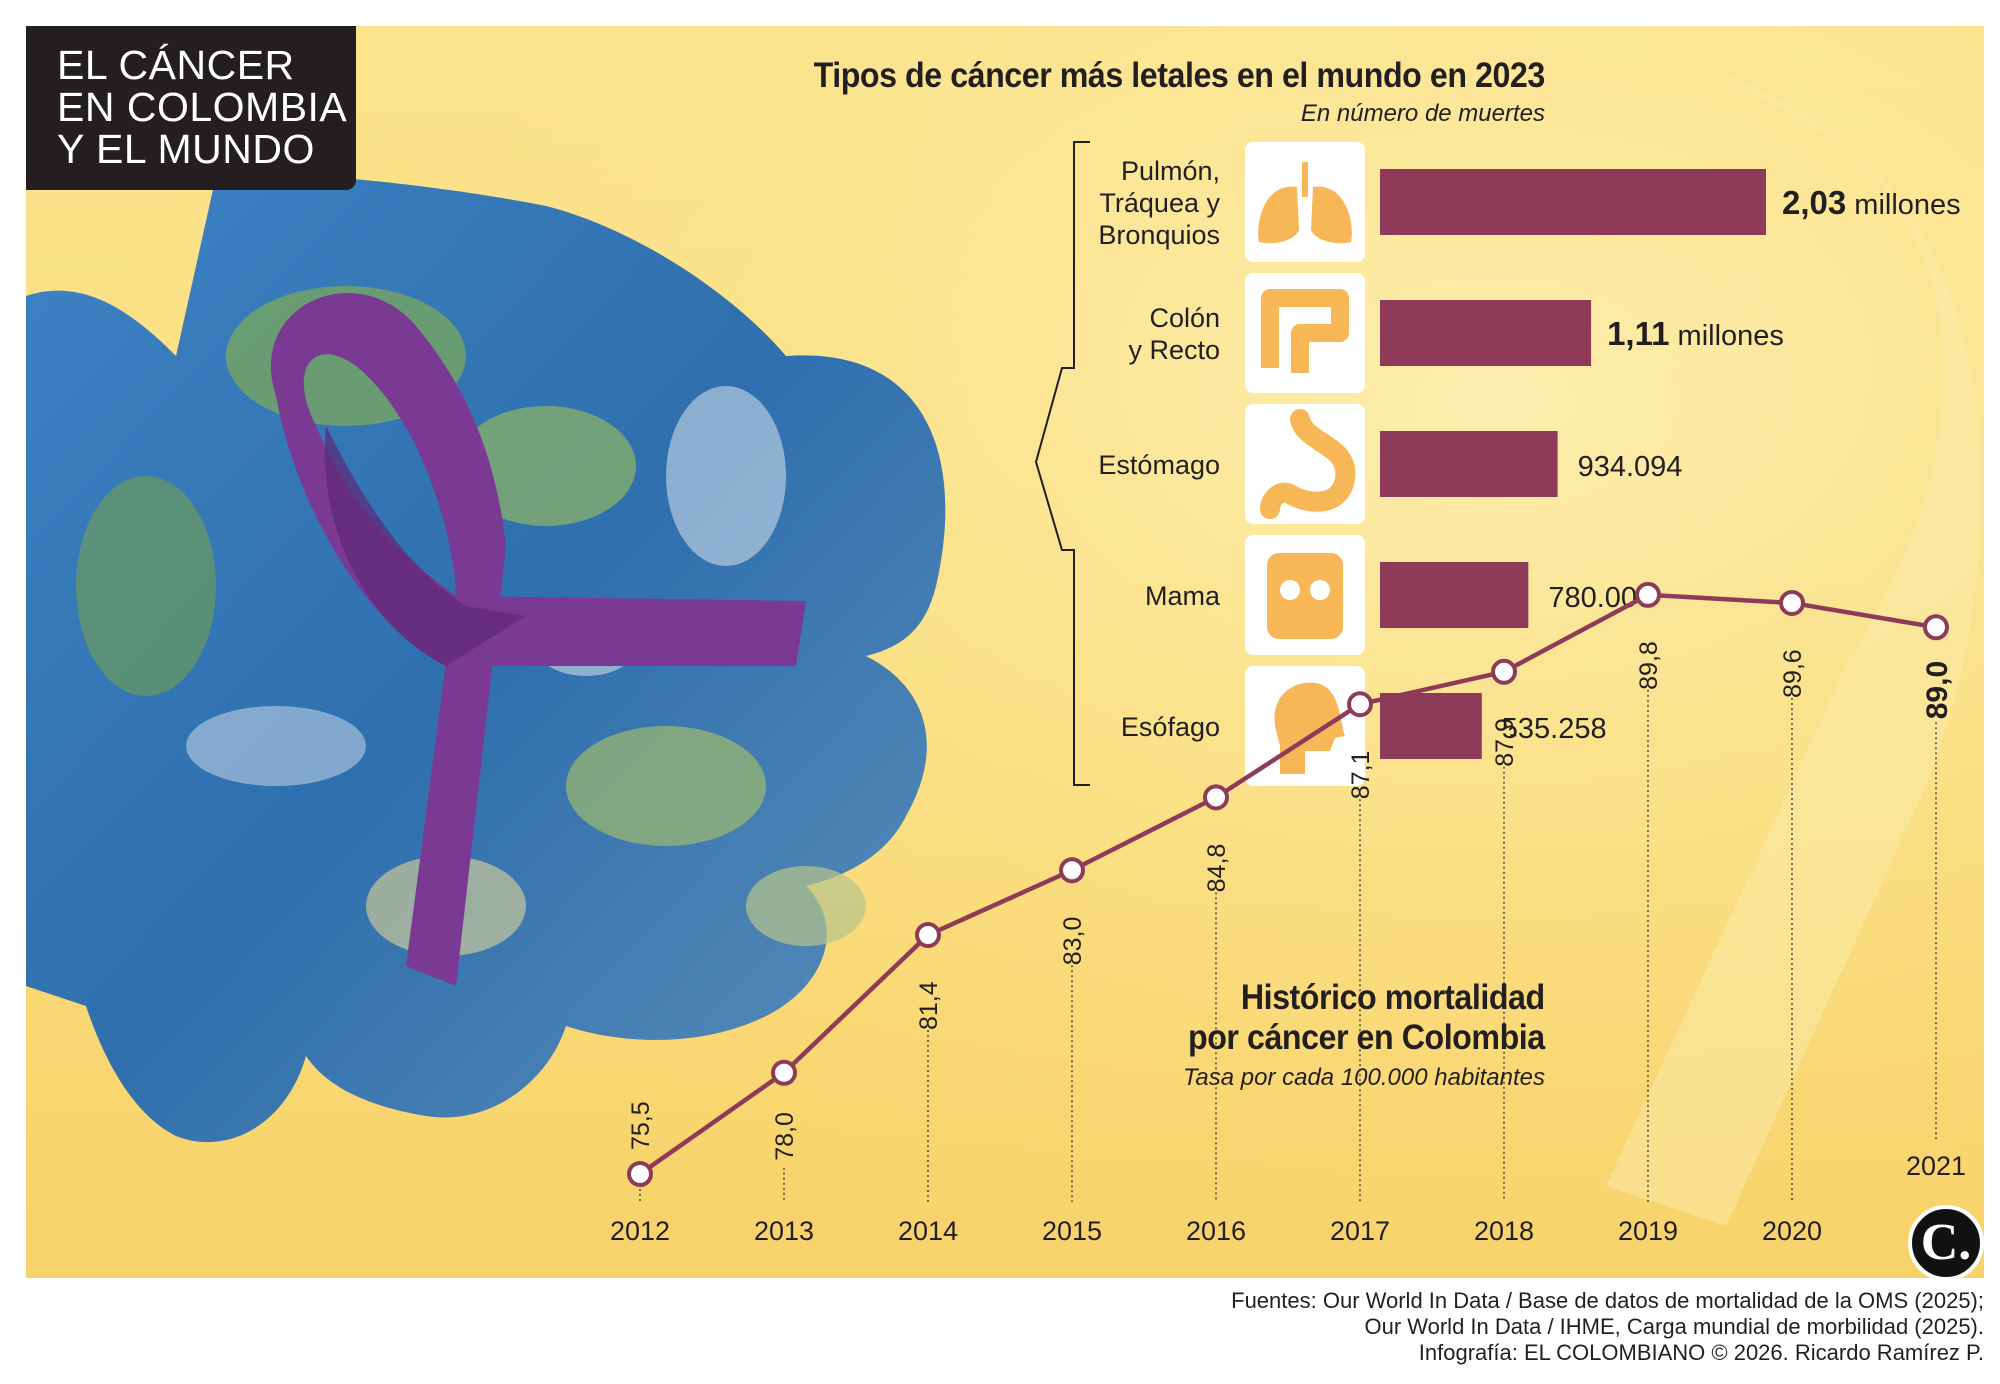 The width and height of the screenshot is (2000, 1384). Describe the element at coordinates (1649, 665) in the screenshot. I see `value-label: 89,8` at that location.